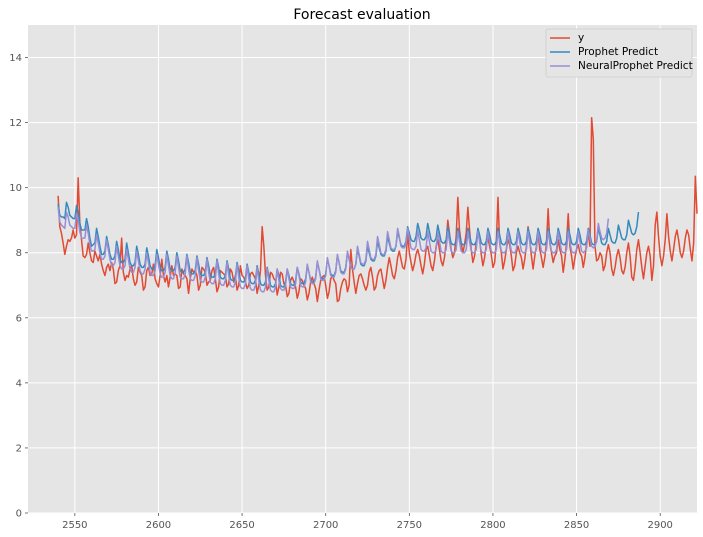 This screenshot has width=703, height=537. Describe the element at coordinates (158, 525) in the screenshot. I see `x-tick-label: 2600` at that location.